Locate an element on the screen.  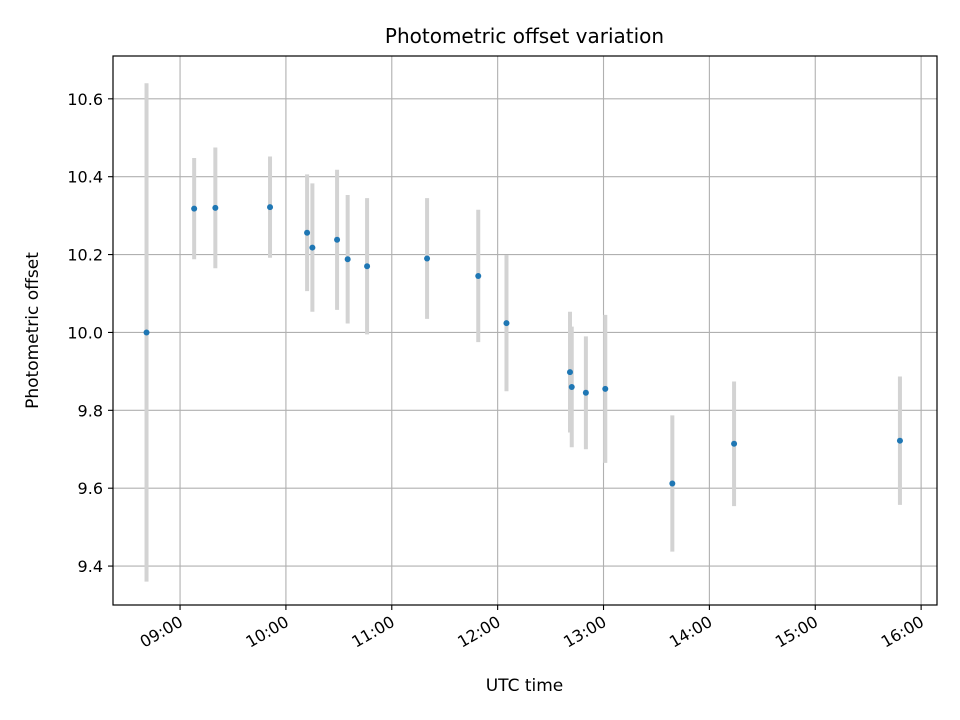
y-tick-label: 9.4 is located at coordinates (90, 566).